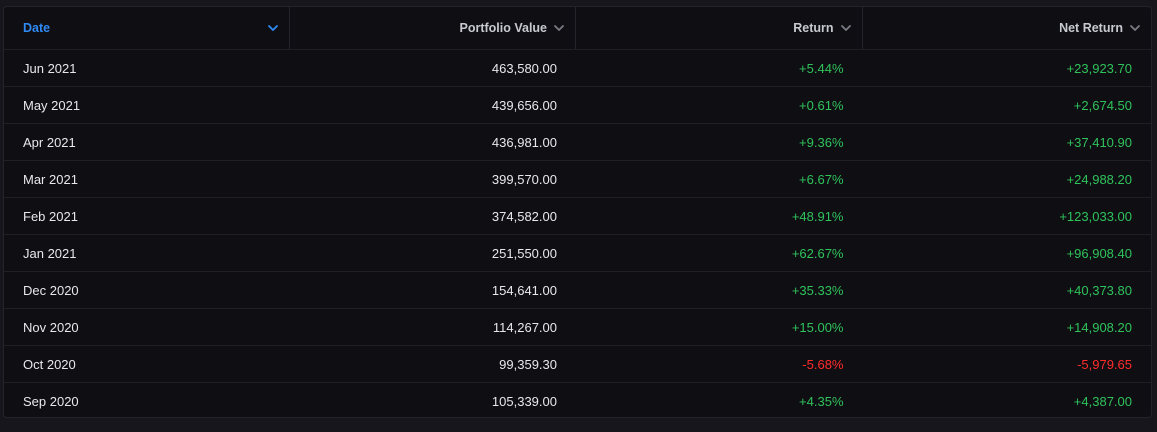 The image size is (1157, 432). What do you see at coordinates (1095, 216) in the screenshot?
I see `cell-net-return: +123,033.00` at bounding box center [1095, 216].